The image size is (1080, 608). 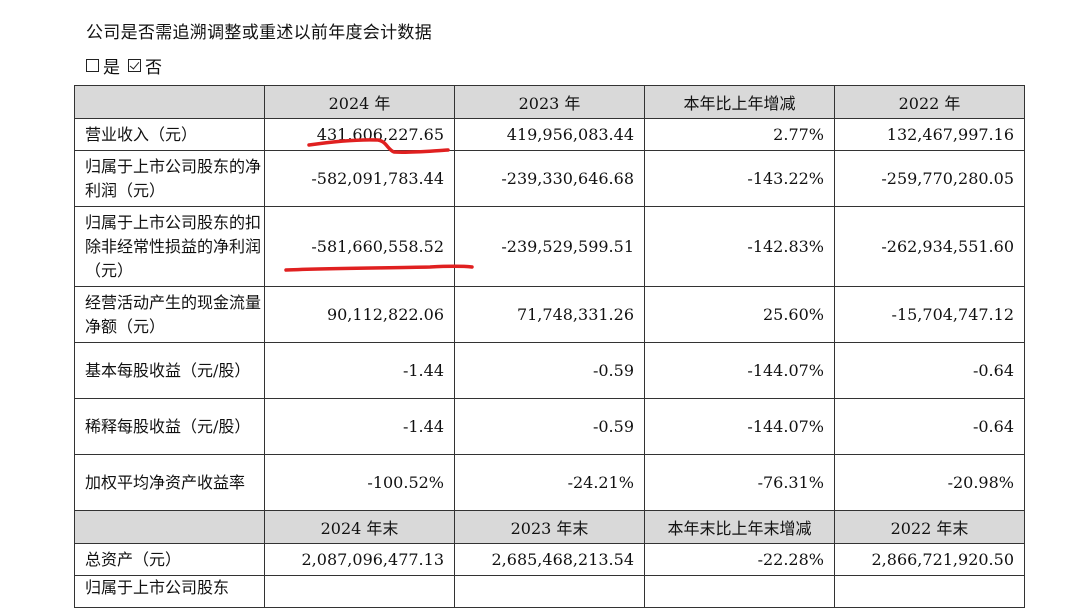 I want to click on cell-value: 2,087,096,477.13, so click(x=359, y=559).